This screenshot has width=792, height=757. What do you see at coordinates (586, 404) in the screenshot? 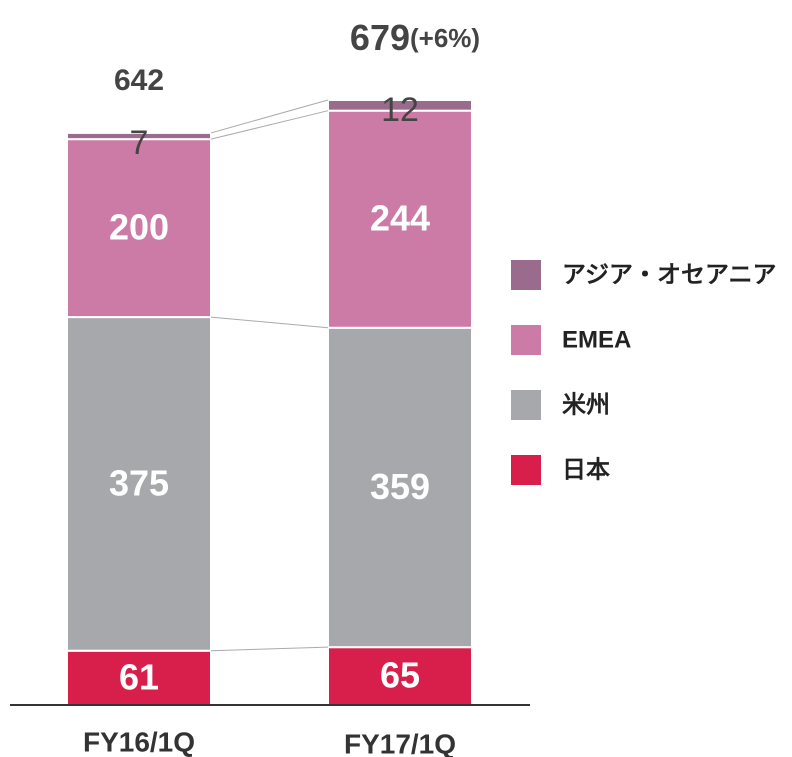
I see `legend-label: 米州` at bounding box center [586, 404].